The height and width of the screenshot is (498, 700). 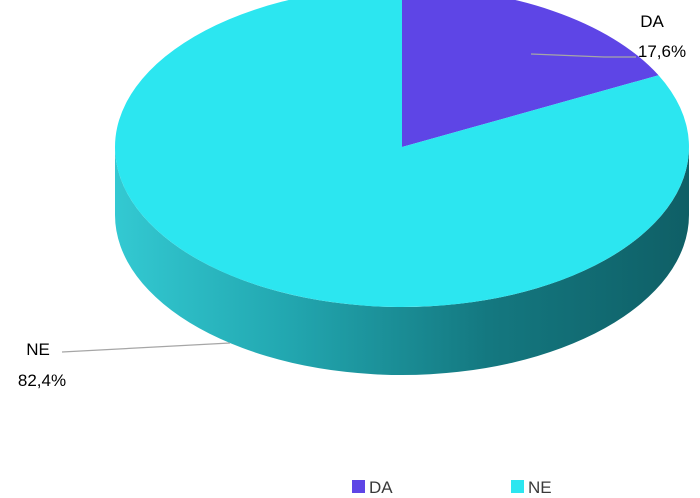 I want to click on data-label-value-ne: 82,4%, so click(x=42, y=380).